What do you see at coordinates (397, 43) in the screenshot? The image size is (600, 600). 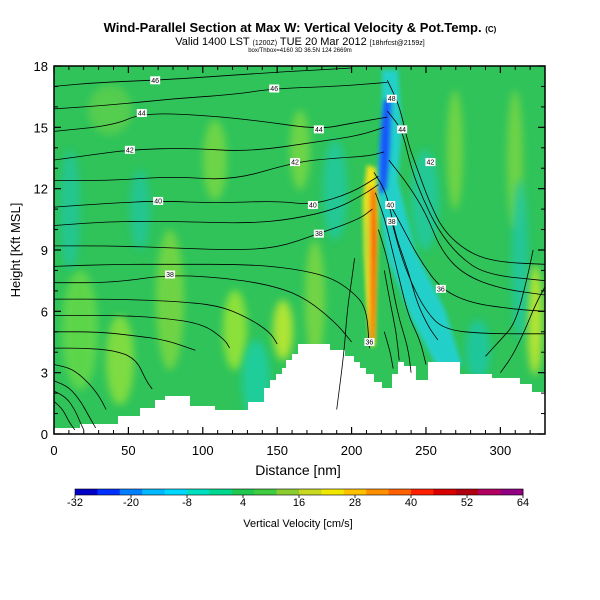 I see `subtitle-run: [18hrfcst@2159z]` at bounding box center [397, 43].